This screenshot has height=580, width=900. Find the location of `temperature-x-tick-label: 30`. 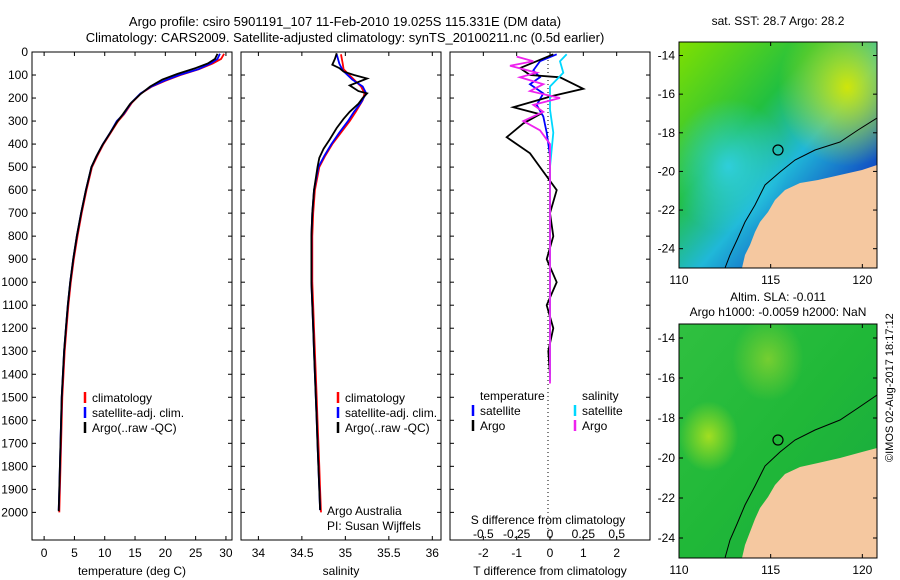

temperature-x-tick-label: 30 is located at coordinates (226, 553).